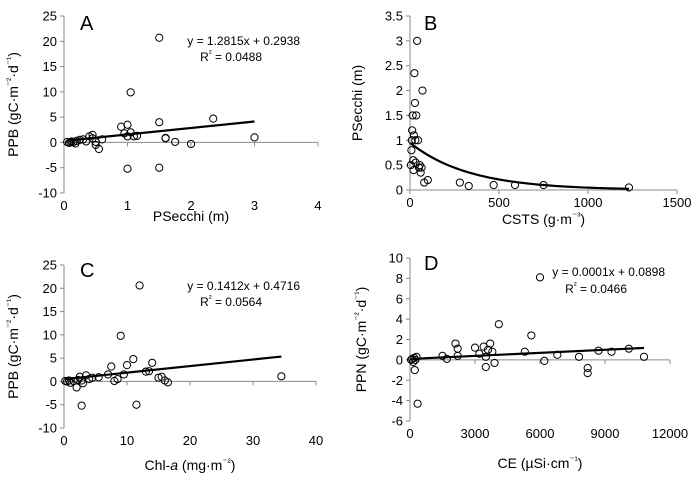 The image size is (696, 484). What do you see at coordinates (243, 41) in the screenshot?
I see `equation-label: y = 1.2815x + 0.2938` at bounding box center [243, 41].